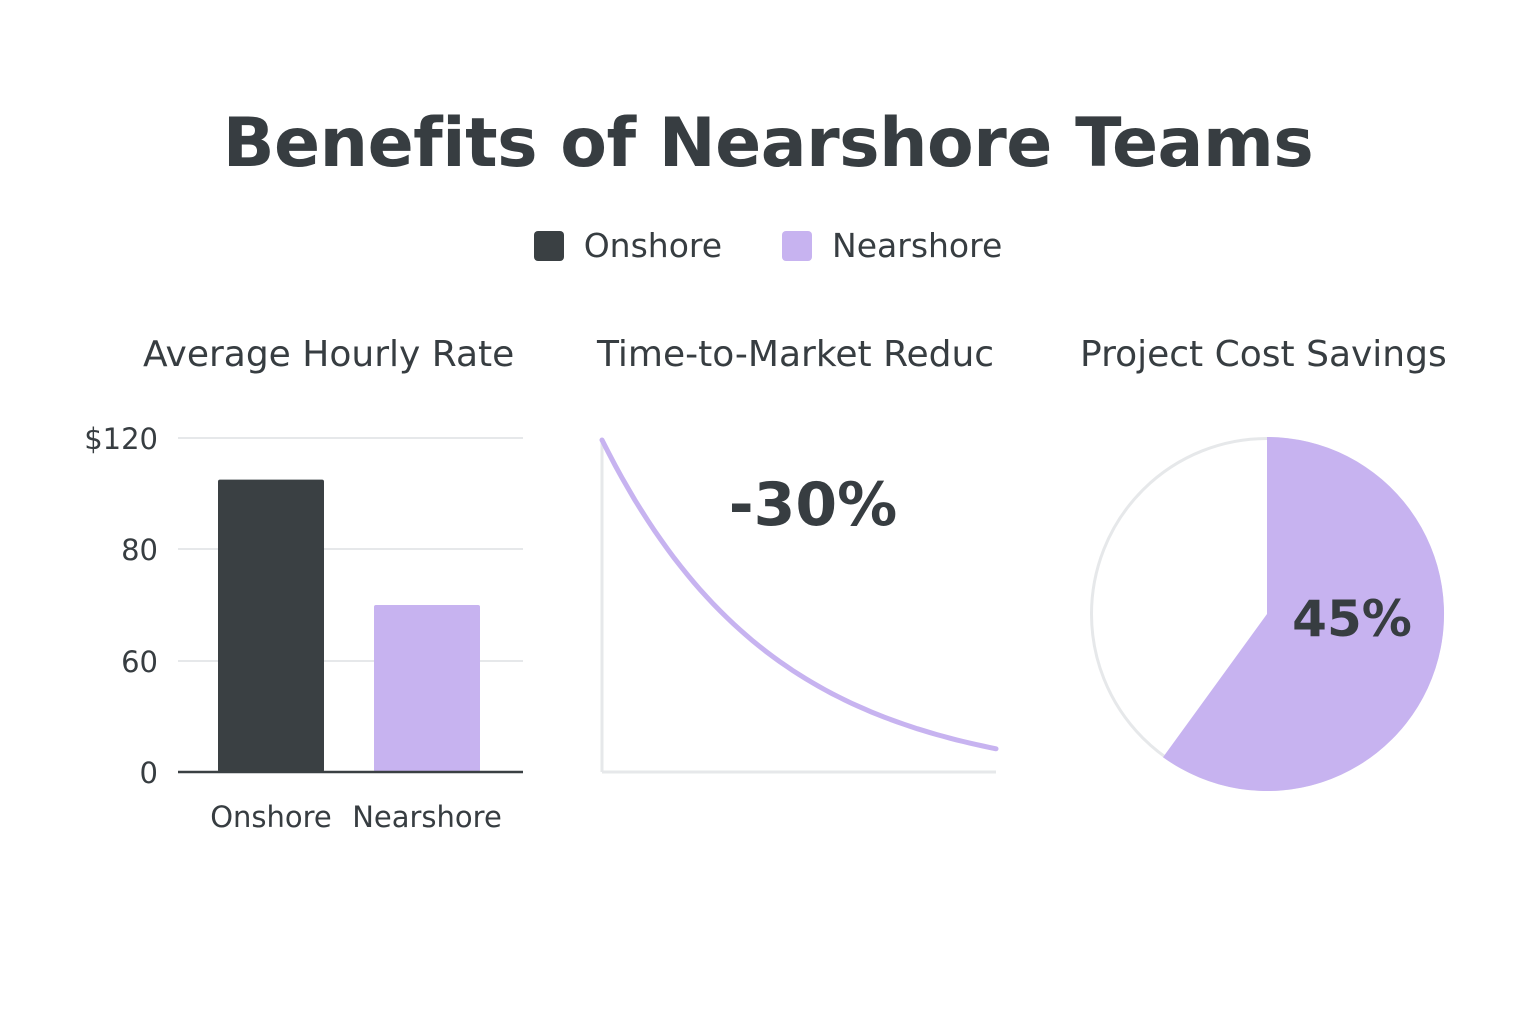  I want to click on legend-swatch-nearshore, so click(797, 245).